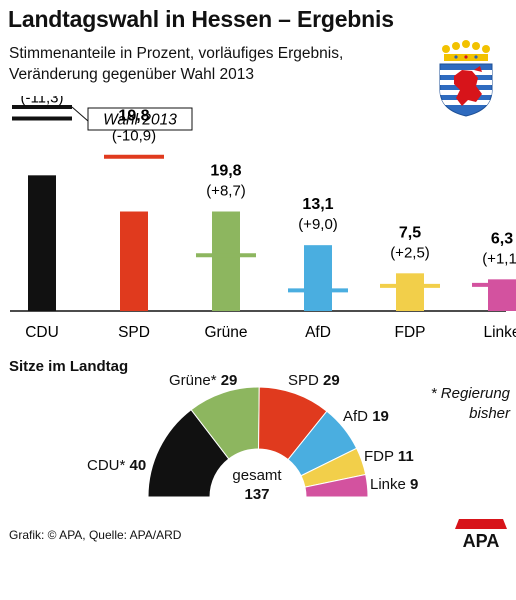 This screenshot has width=516, height=600. What do you see at coordinates (314, 380) in the screenshot?
I see `seat-label-spd: SPD 29` at bounding box center [314, 380].